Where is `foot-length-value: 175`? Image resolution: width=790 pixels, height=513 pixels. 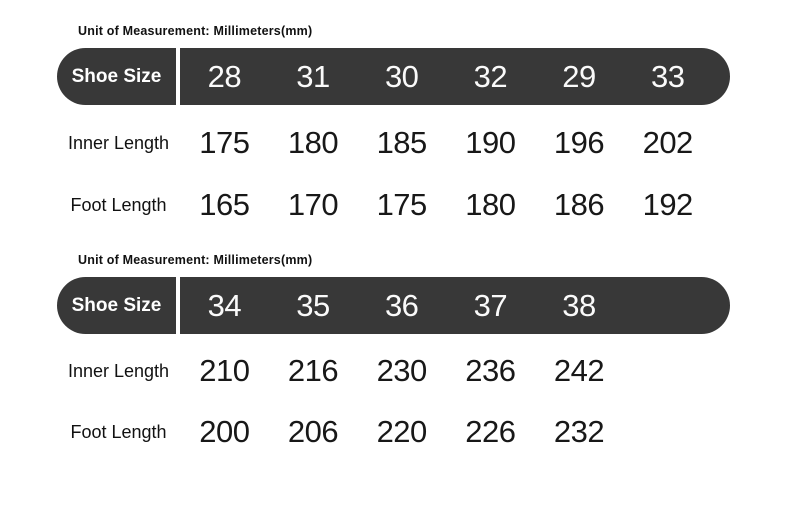 foot-length-value: 175 is located at coordinates (402, 204).